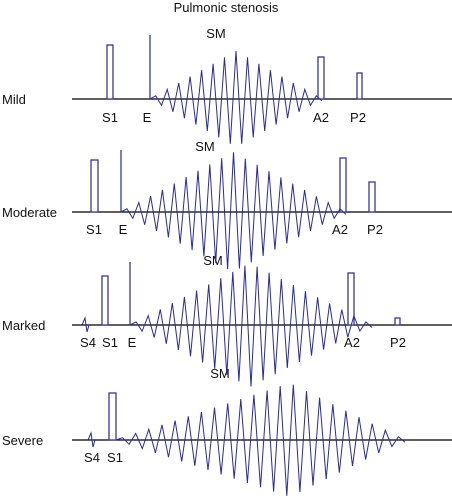  What do you see at coordinates (22, 440) in the screenshot?
I see `panel-label: Severe` at bounding box center [22, 440].